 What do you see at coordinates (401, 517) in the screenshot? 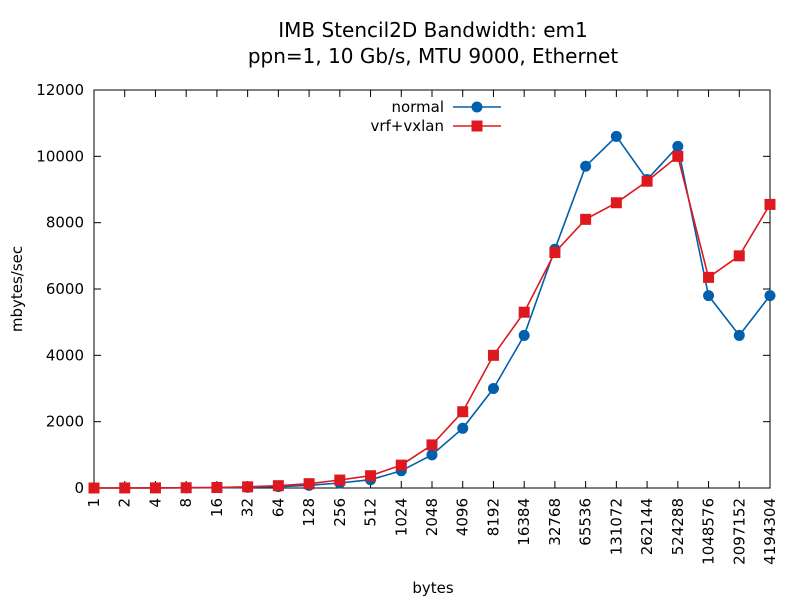
I see `x-tick-label: 1024` at bounding box center [401, 517].